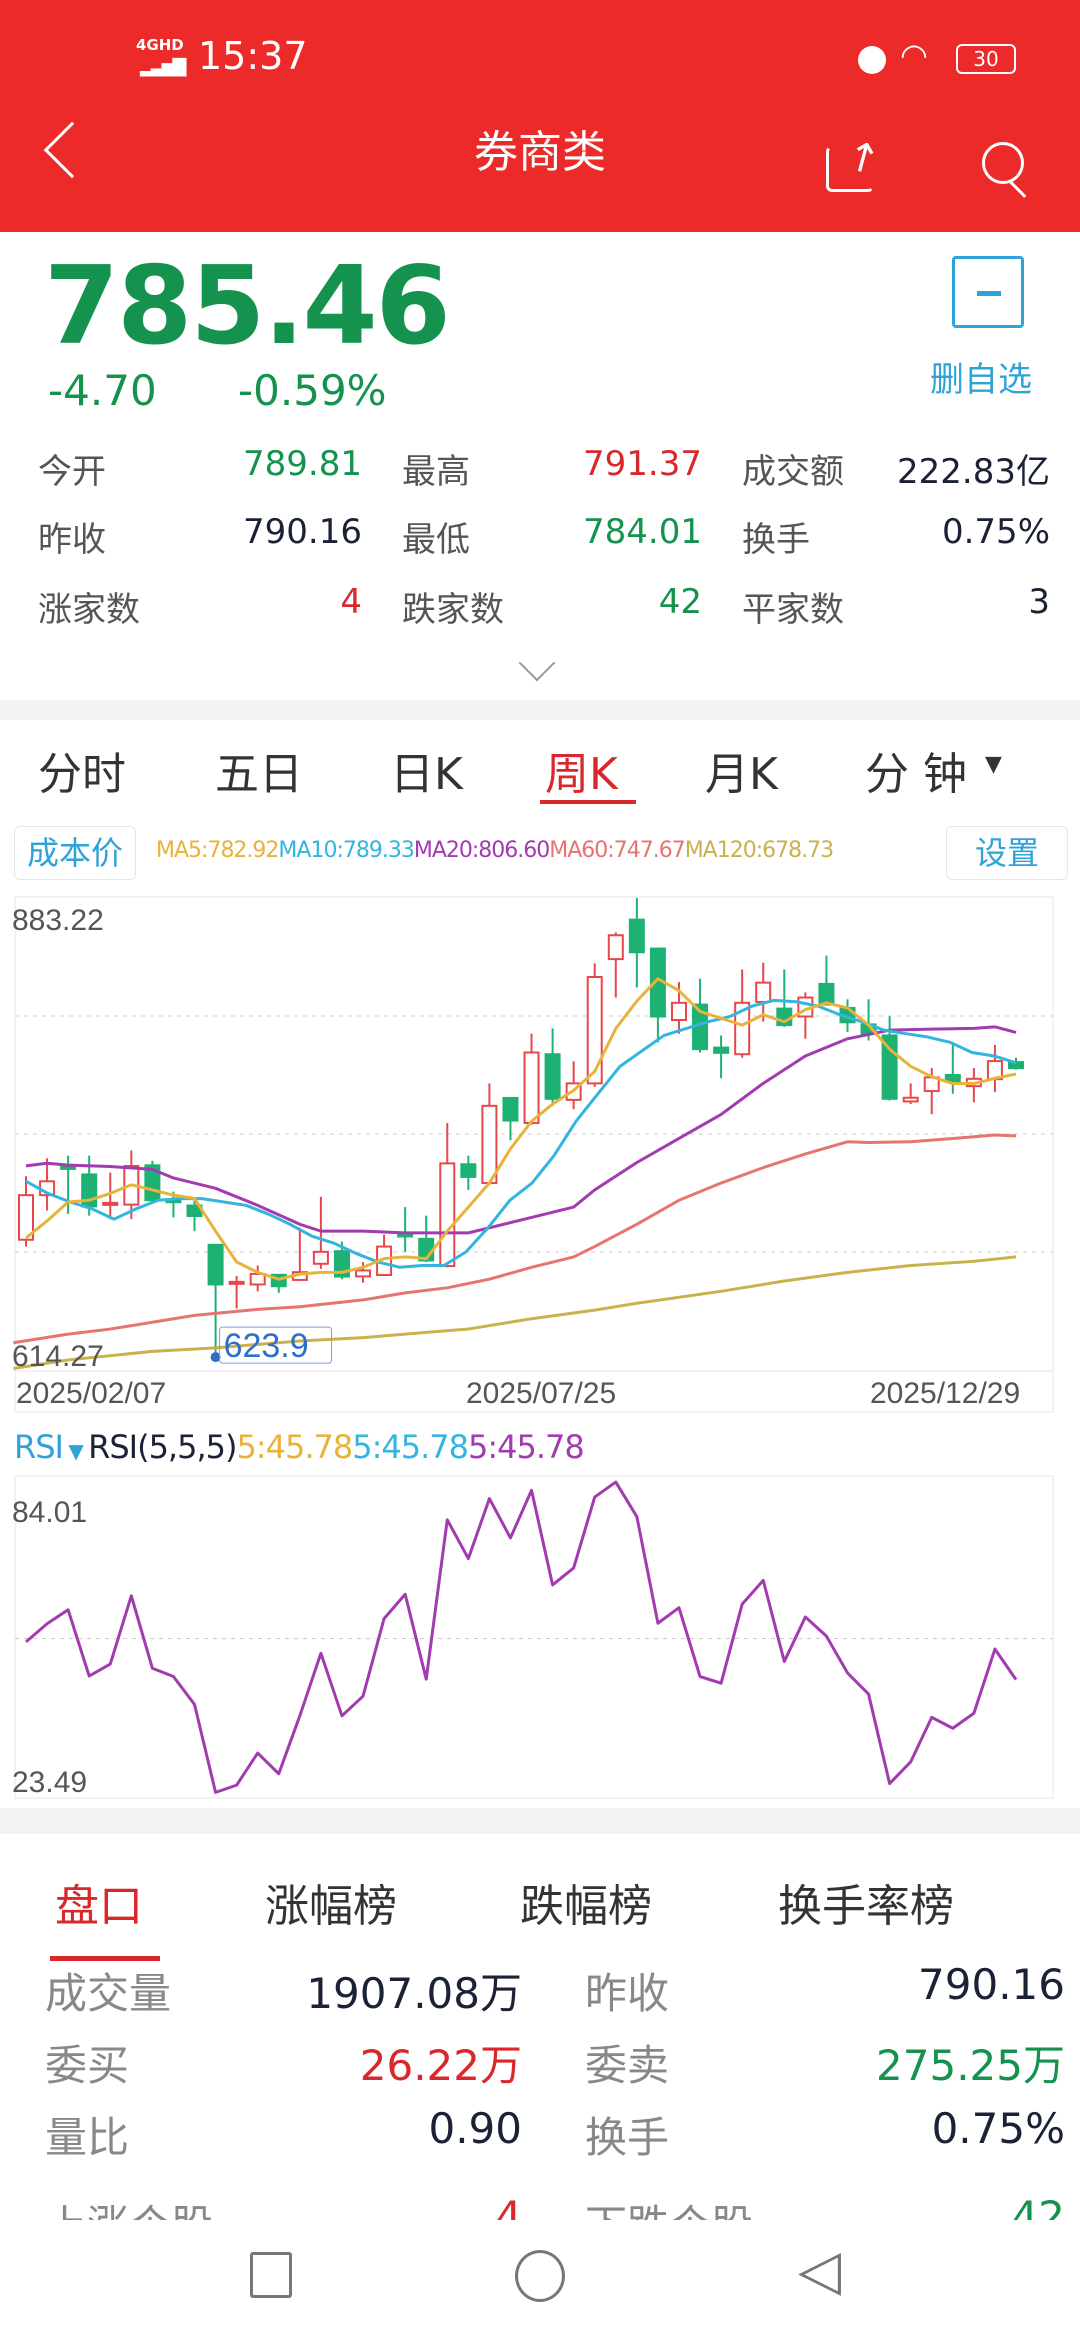  I want to click on y-max-label: 883.22, so click(58, 920).